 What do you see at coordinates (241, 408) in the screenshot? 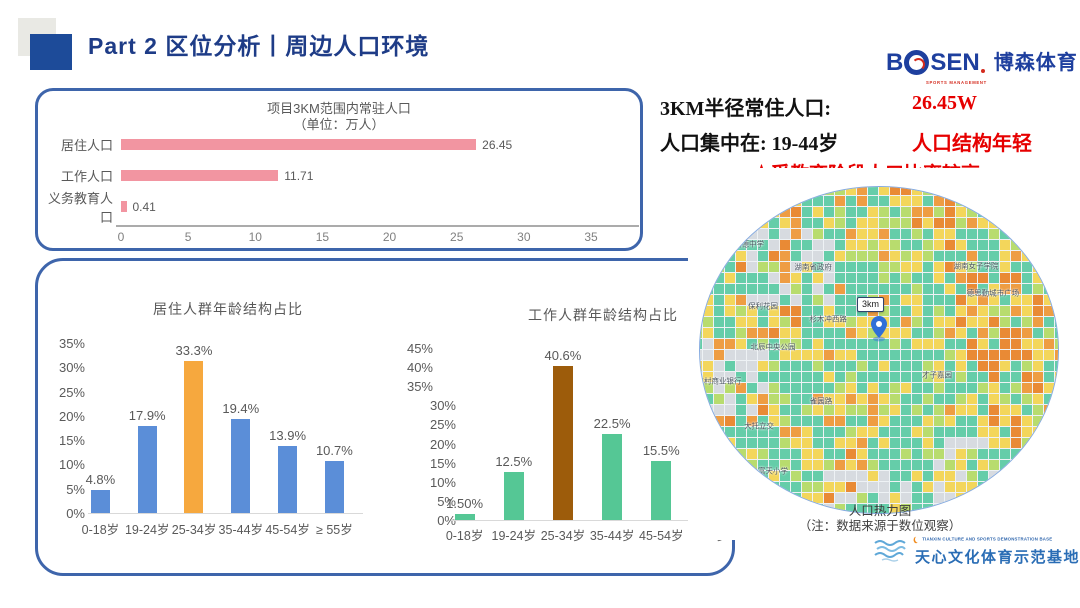
I see `bar-value-label: 19.4%` at bounding box center [241, 408].